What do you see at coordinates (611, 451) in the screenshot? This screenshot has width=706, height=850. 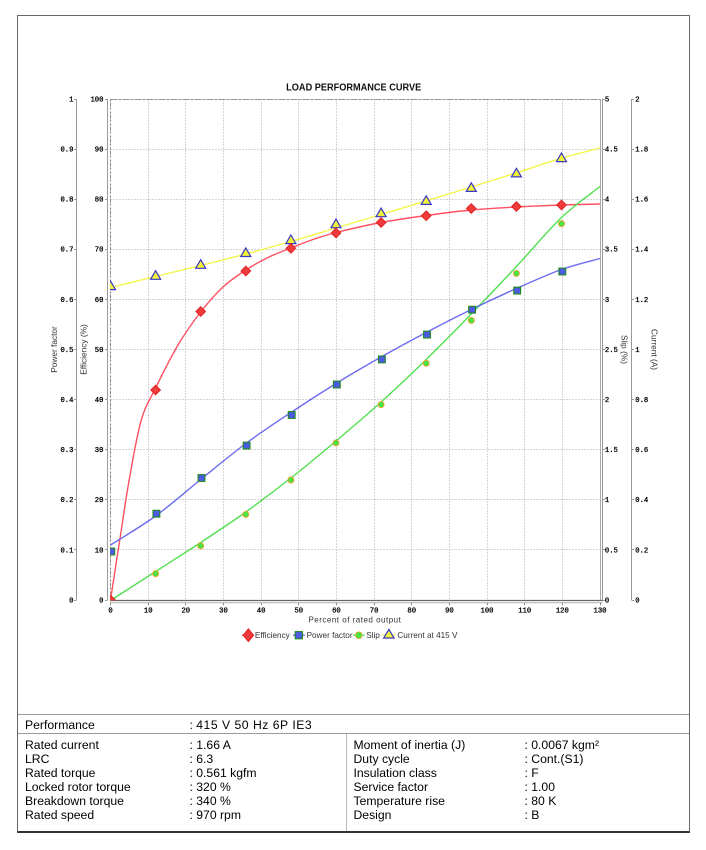 I see `svg-text: 1.5` at bounding box center [611, 451].